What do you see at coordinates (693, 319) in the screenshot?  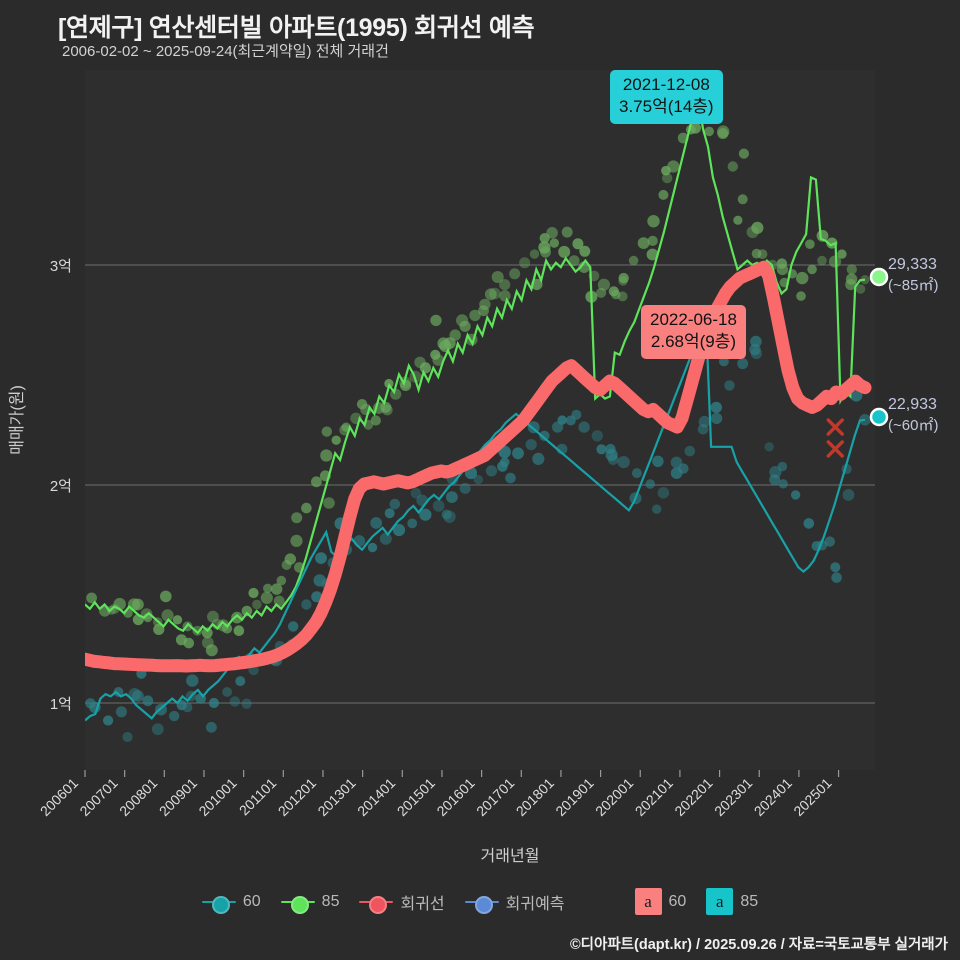 I see `tooltip-regression-date: 2022-06-18` at bounding box center [693, 319].